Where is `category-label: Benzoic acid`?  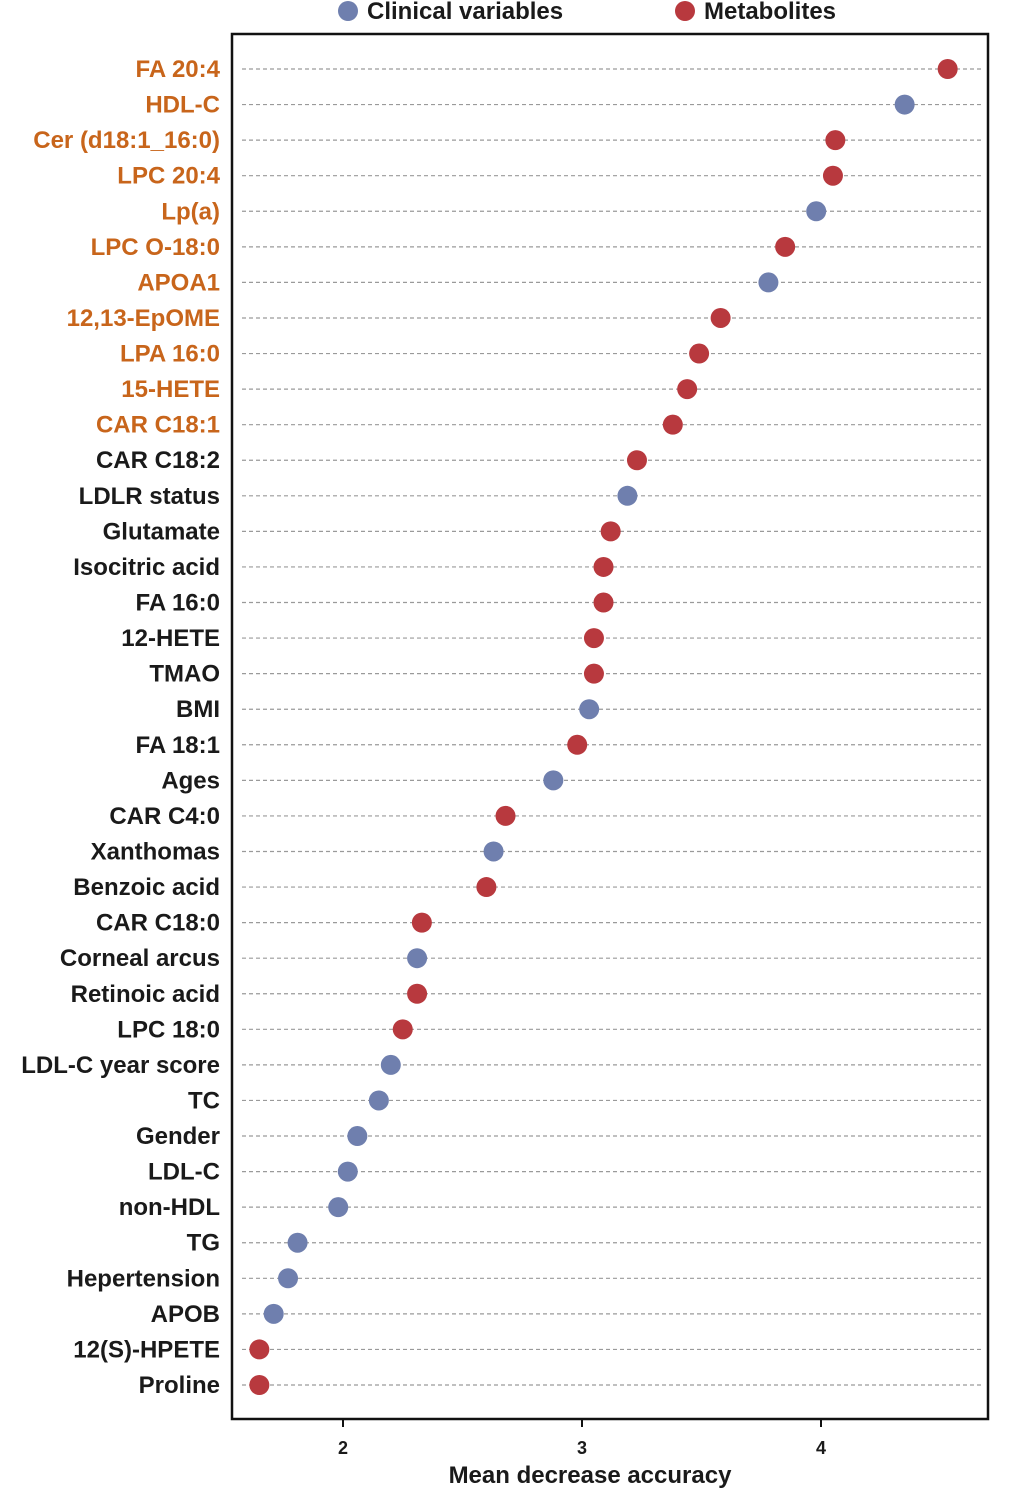 category-label: Benzoic acid is located at coordinates (146, 887).